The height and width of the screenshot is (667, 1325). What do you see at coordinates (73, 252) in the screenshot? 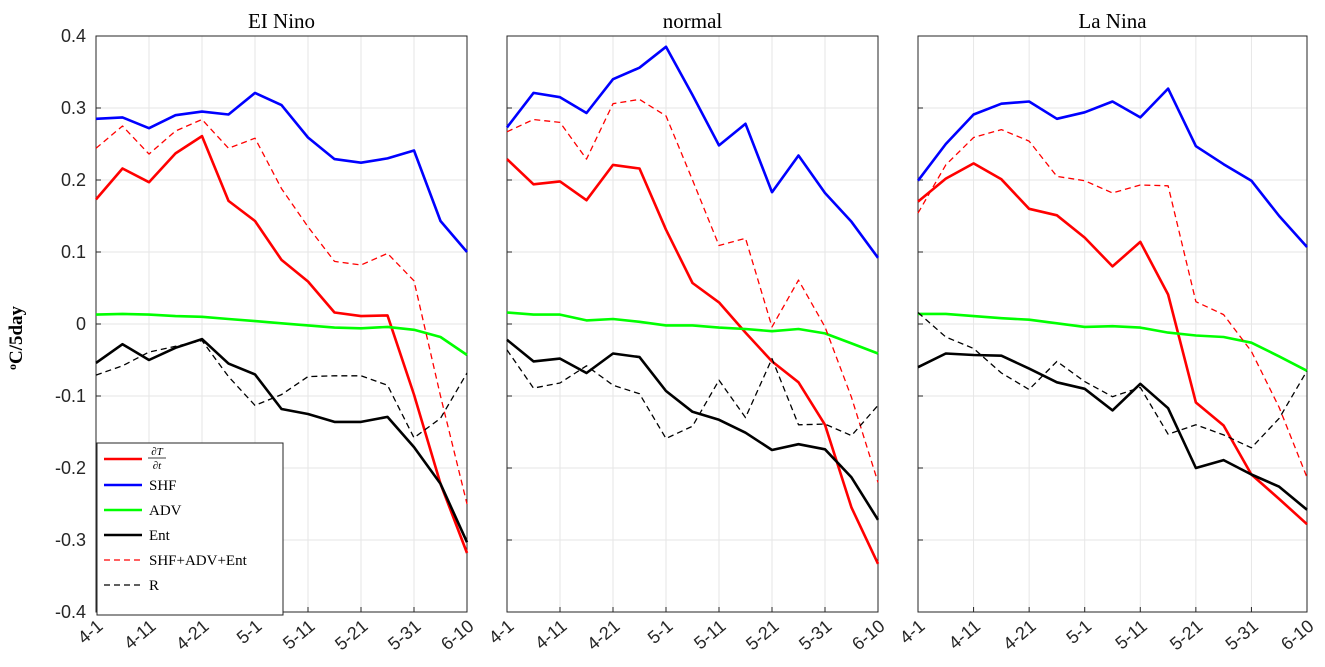
I see `y-tick-label: 0.1` at bounding box center [73, 252].